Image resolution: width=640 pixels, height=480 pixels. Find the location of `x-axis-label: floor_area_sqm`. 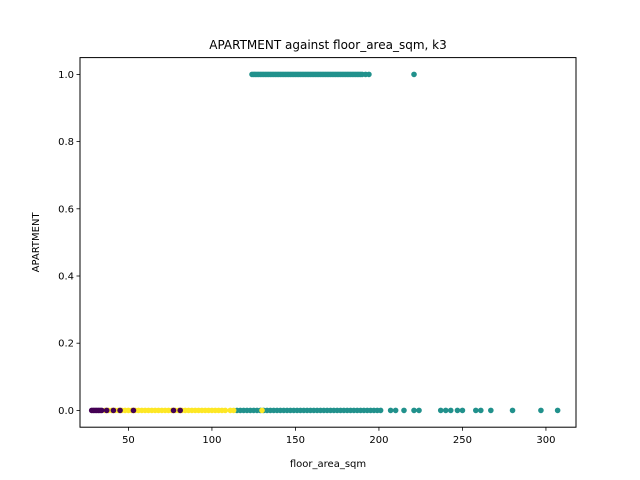

x-axis-label: floor_area_sqm is located at coordinates (328, 464).